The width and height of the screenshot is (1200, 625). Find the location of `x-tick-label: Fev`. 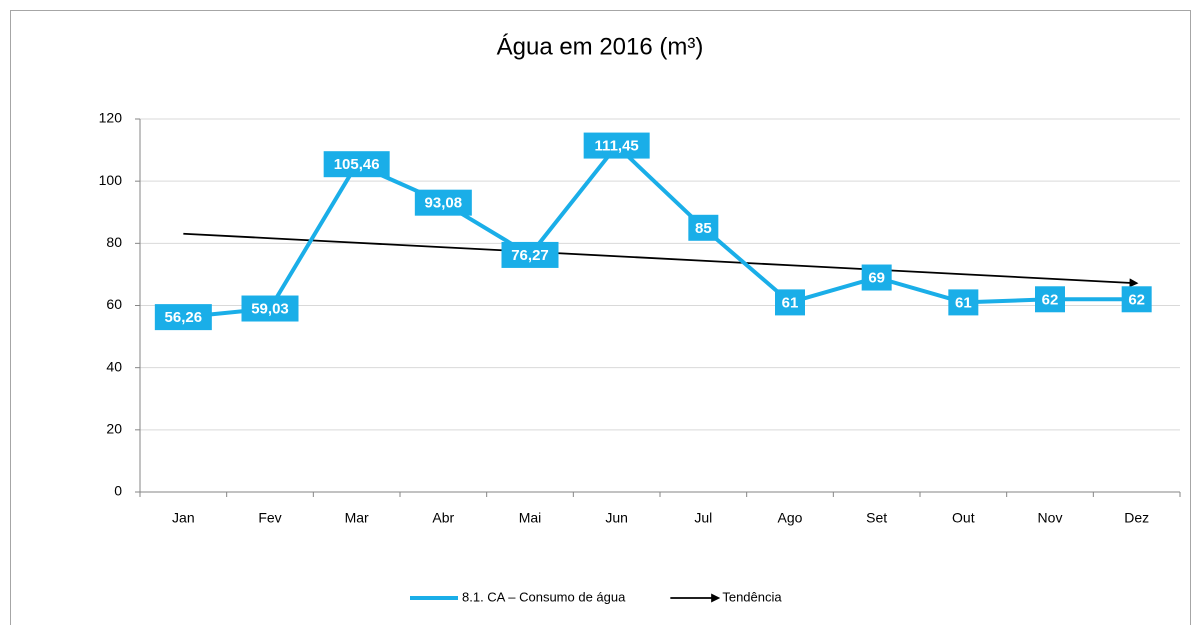

x-tick-label: Fev is located at coordinates (269, 518).